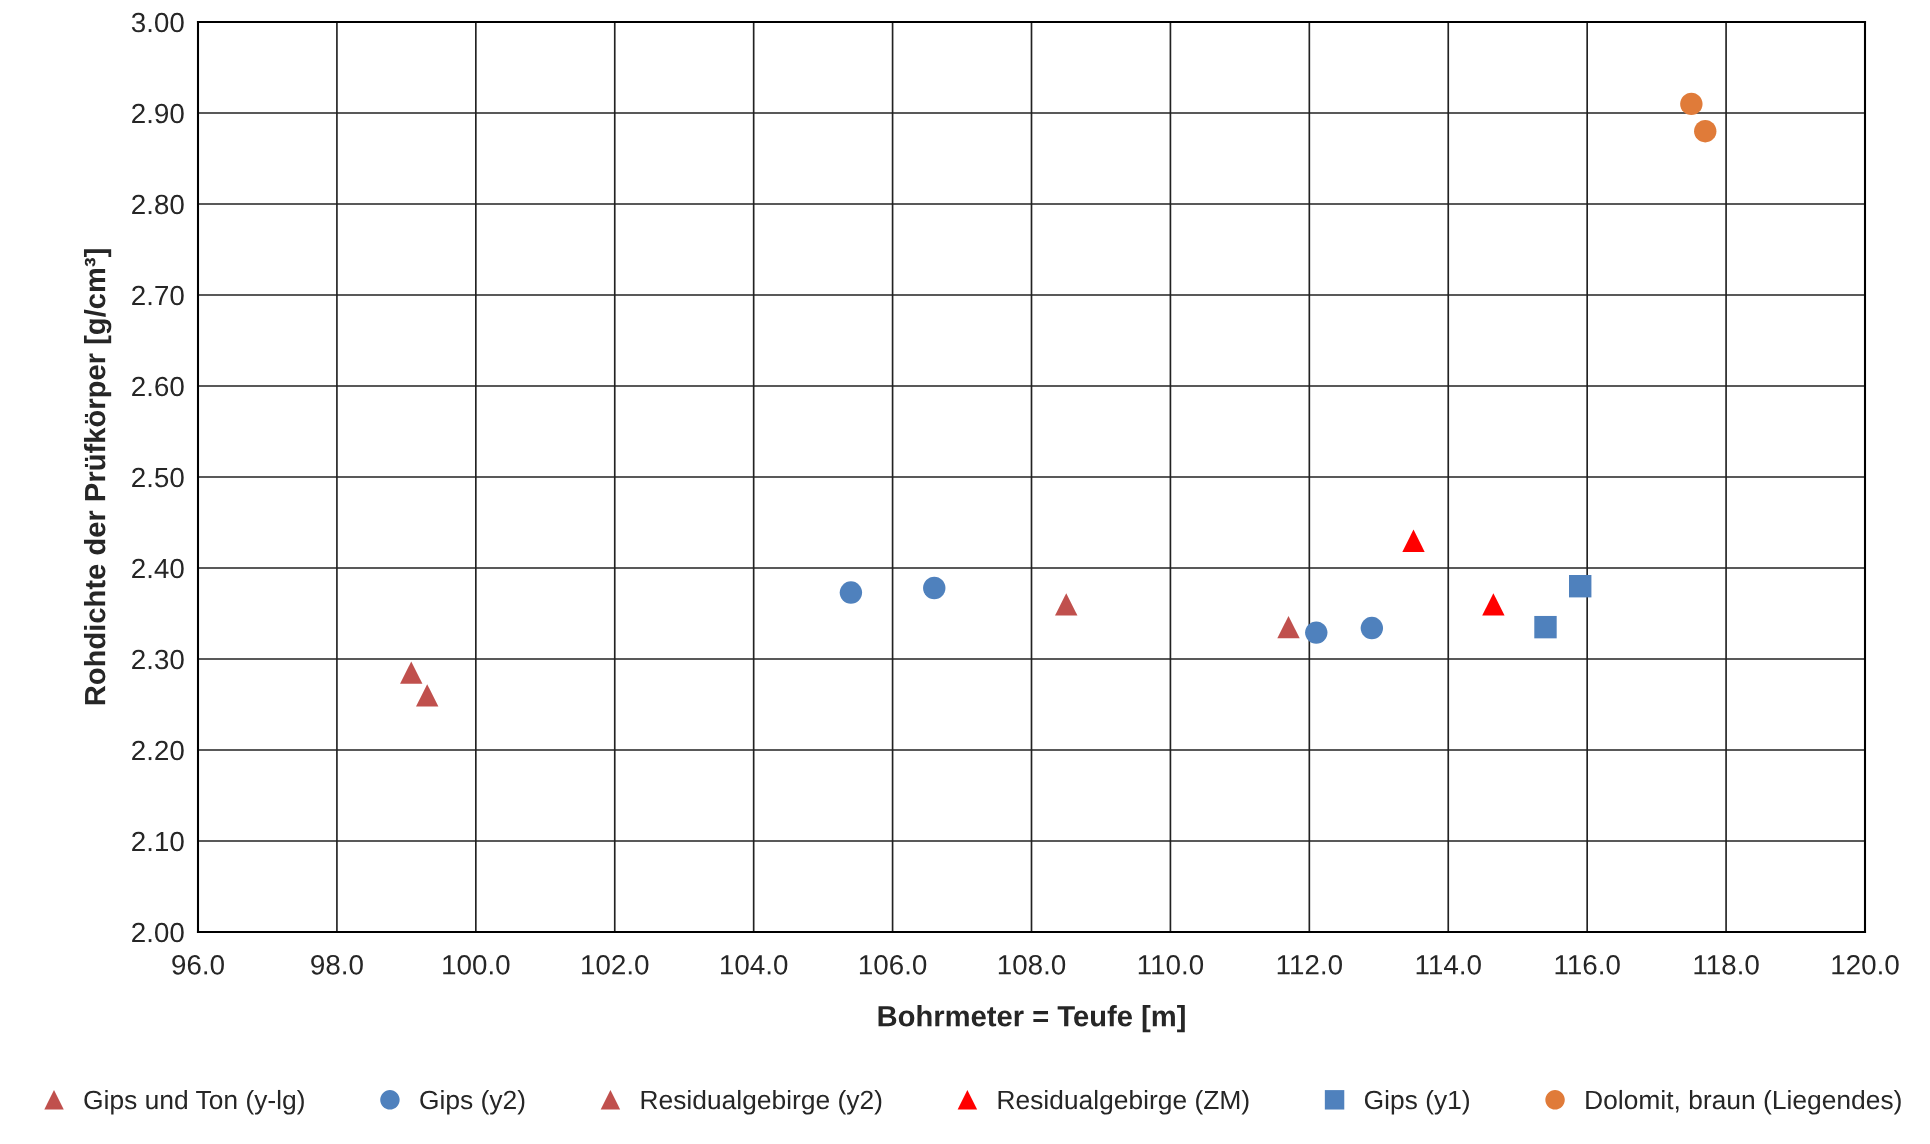 Image resolution: width=1930 pixels, height=1144 pixels. What do you see at coordinates (1171, 964) in the screenshot?
I see `x-tick-label: 110.0` at bounding box center [1171, 964].